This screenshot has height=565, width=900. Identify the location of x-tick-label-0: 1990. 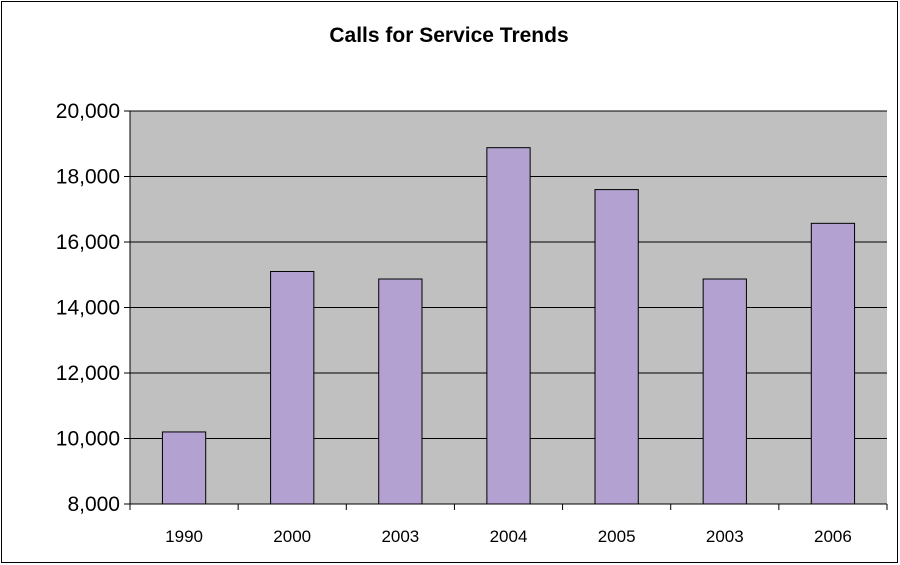
(184, 536).